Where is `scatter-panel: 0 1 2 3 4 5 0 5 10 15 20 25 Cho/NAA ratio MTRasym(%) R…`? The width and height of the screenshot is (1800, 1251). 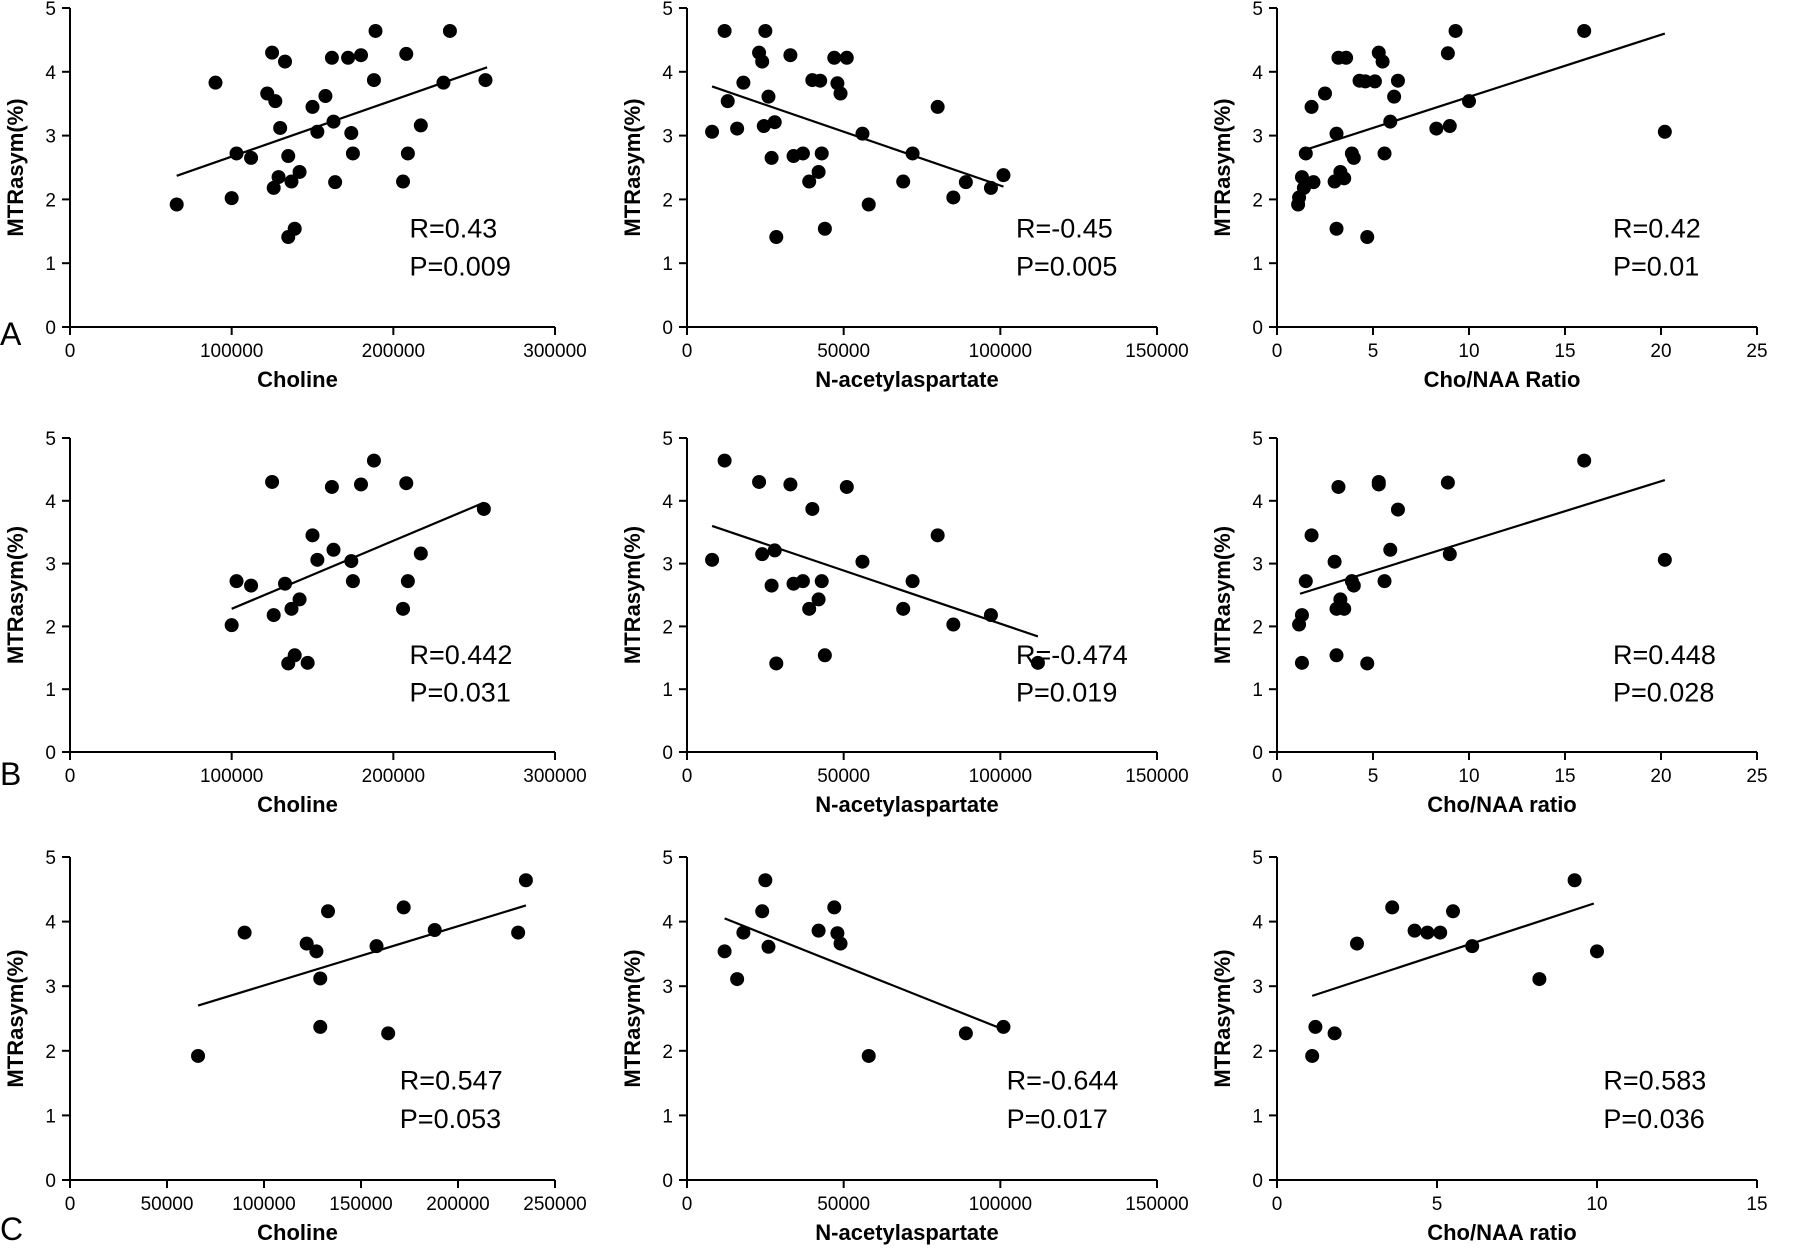 scatter-panel: 0 1 2 3 4 5 0 5 10 15 20 25 Cho/NAA ratio MTRasym(%) R… is located at coordinates (1489, 623).